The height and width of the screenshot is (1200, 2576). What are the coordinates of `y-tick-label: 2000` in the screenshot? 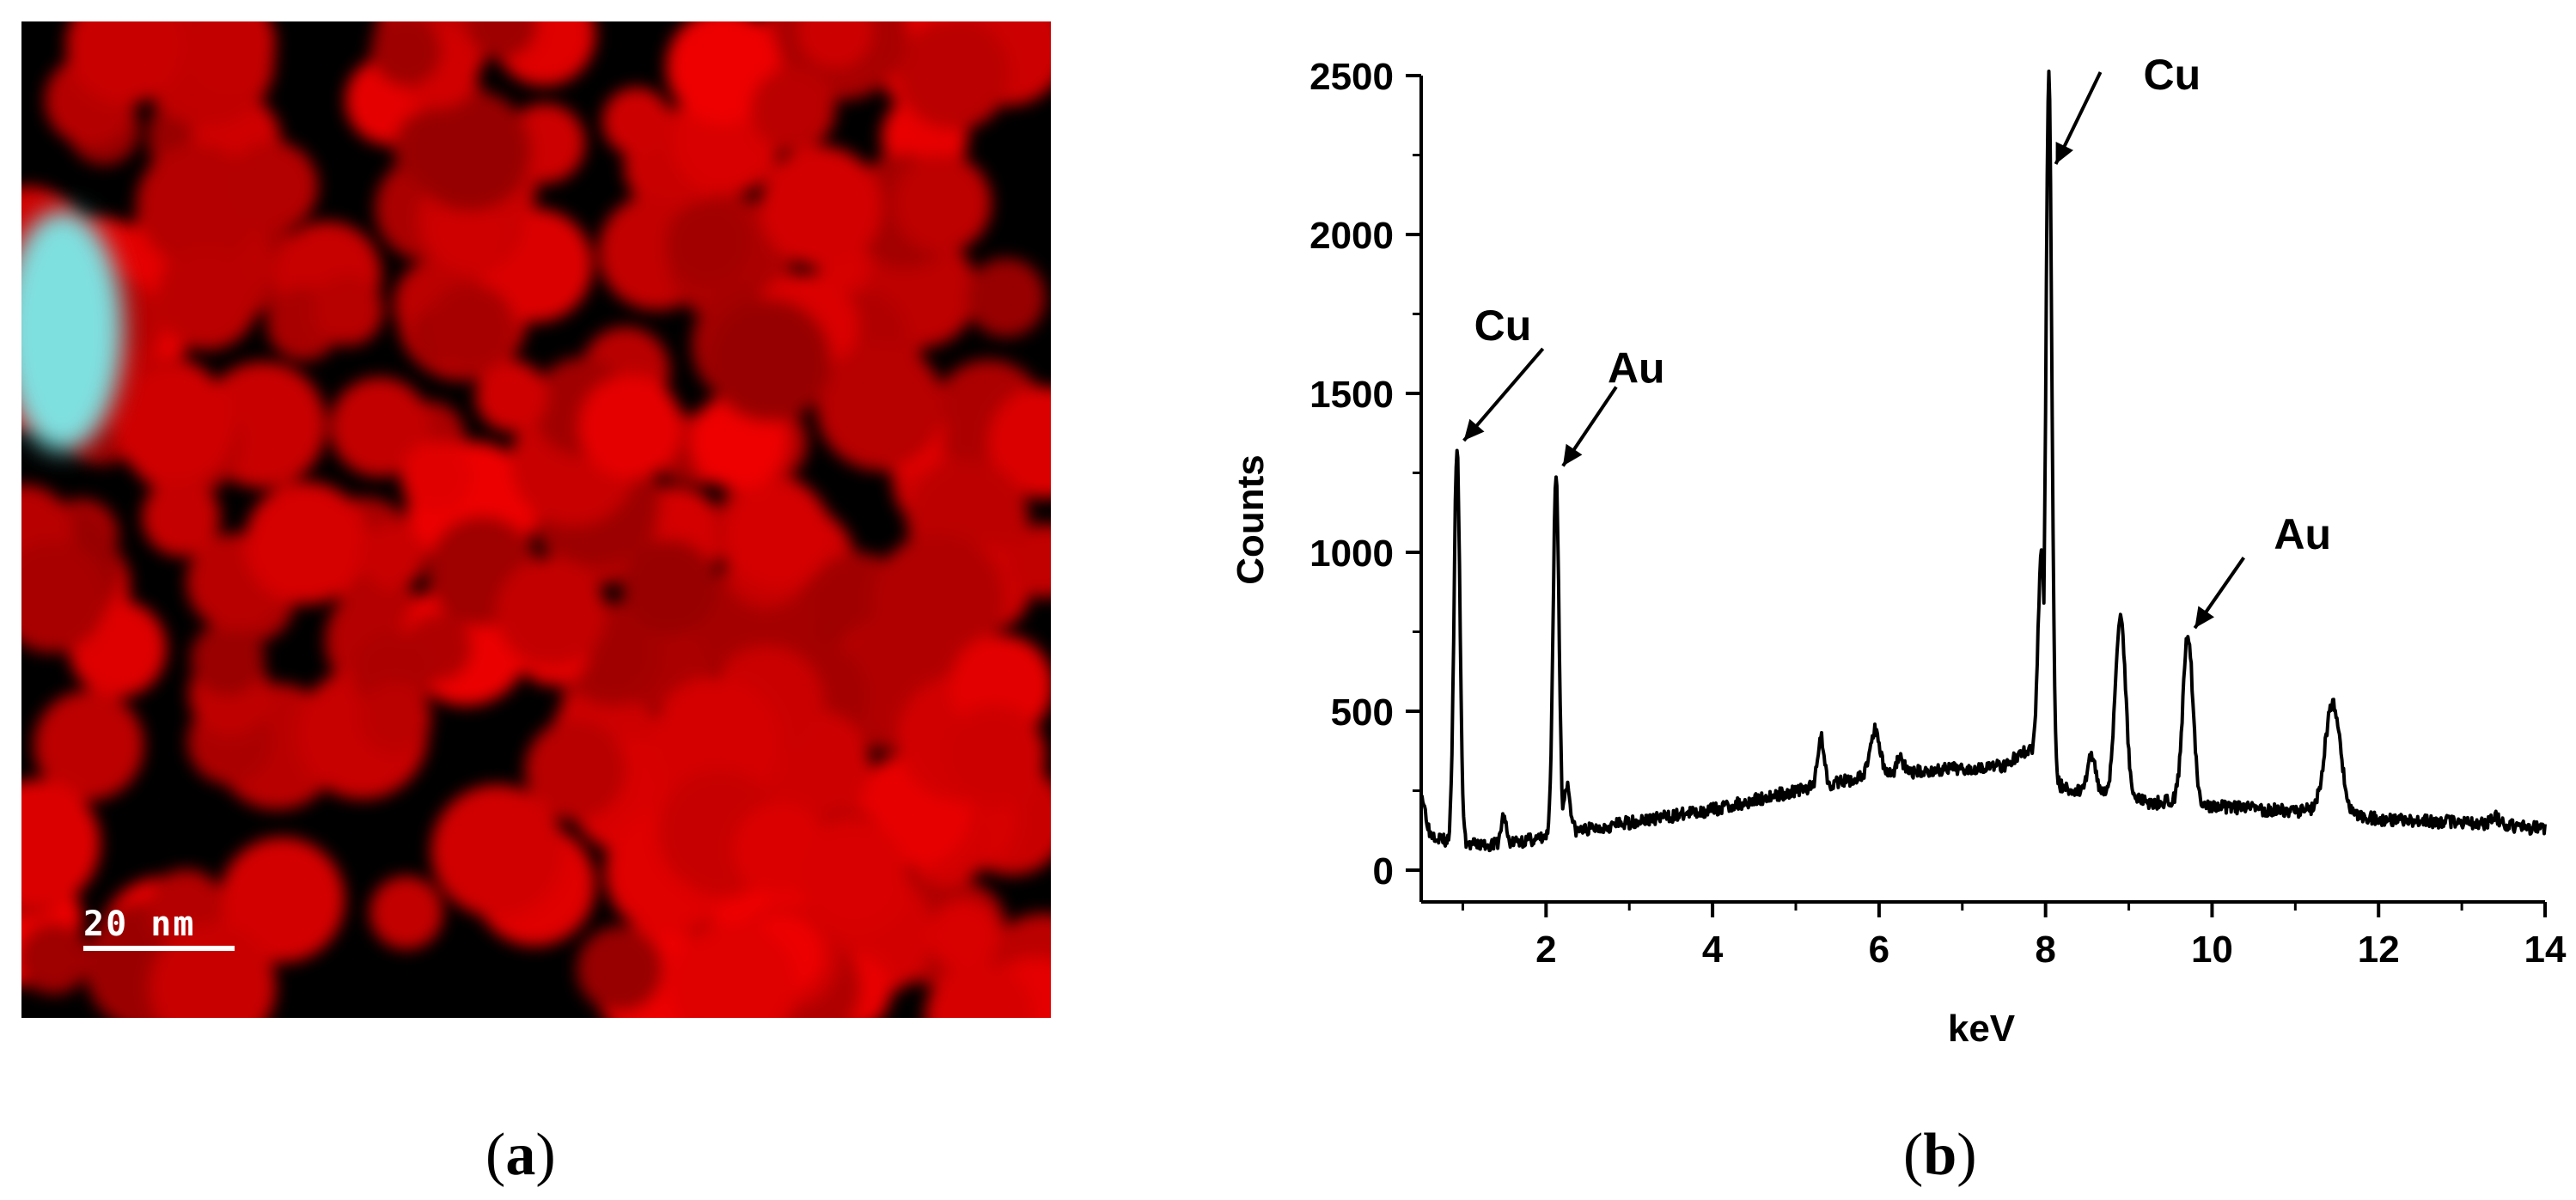 It's located at (1351, 236).